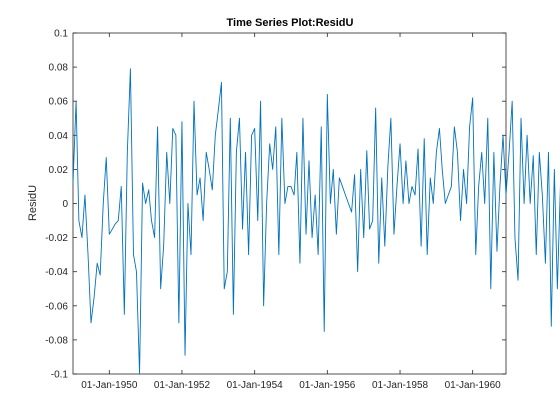 The width and height of the screenshot is (560, 420). What do you see at coordinates (473, 385) in the screenshot?
I see `x-tick-label: 01-Jan-1960` at bounding box center [473, 385].